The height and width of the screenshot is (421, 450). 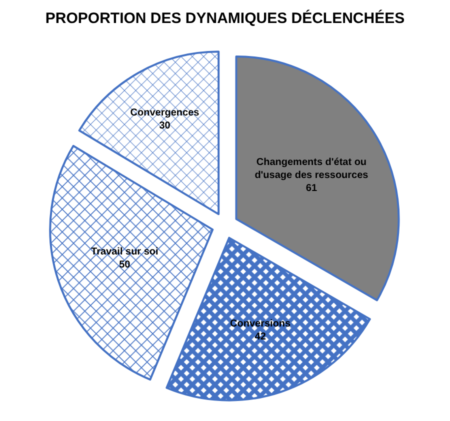 I want to click on slice-label: Changements d'état ou d'usage des ressources, so click(x=311, y=168).